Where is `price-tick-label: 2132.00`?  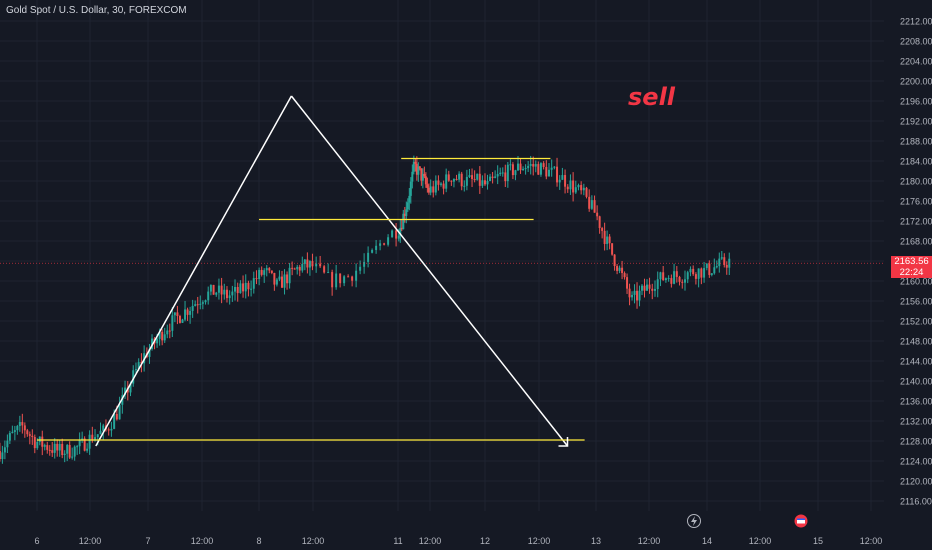
price-tick-label: 2132.00 is located at coordinates (916, 422).